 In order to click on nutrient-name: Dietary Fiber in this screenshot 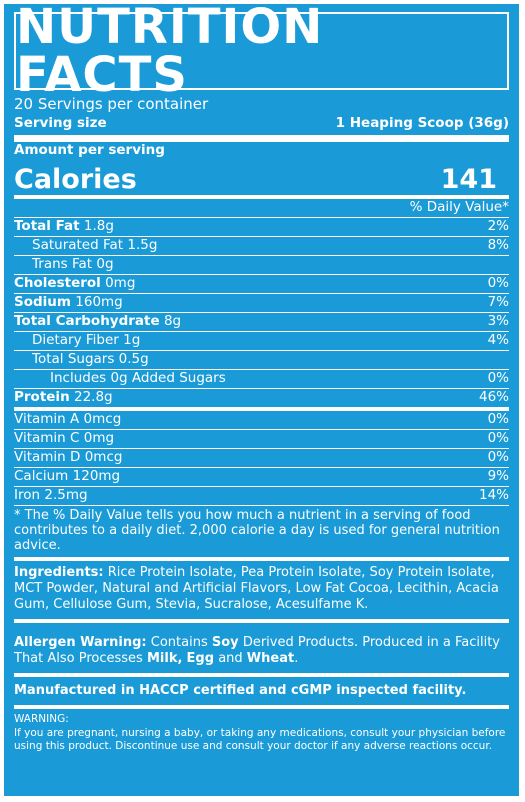, I will do `click(75, 340)`.